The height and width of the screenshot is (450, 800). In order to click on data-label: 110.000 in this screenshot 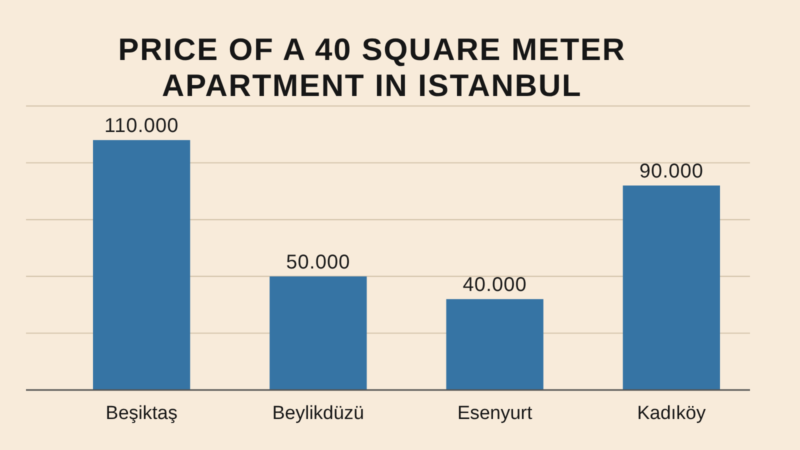, I will do `click(141, 126)`.